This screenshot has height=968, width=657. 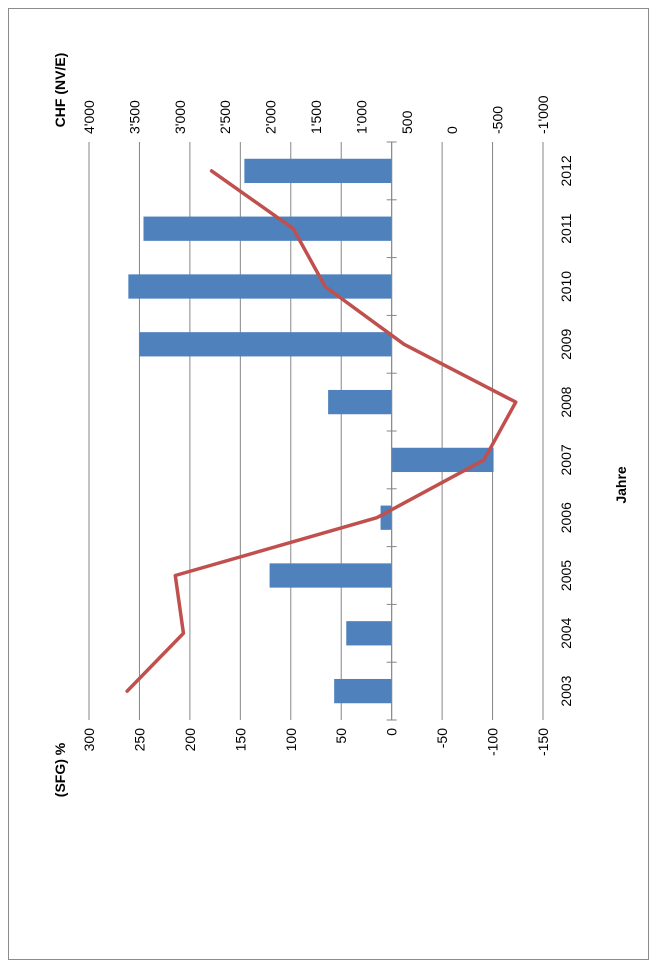 I want to click on category-tick-labels: 2003 2004 2005 2006 2007 2008 2009 2010 2011 2012, so click(x=566, y=431).